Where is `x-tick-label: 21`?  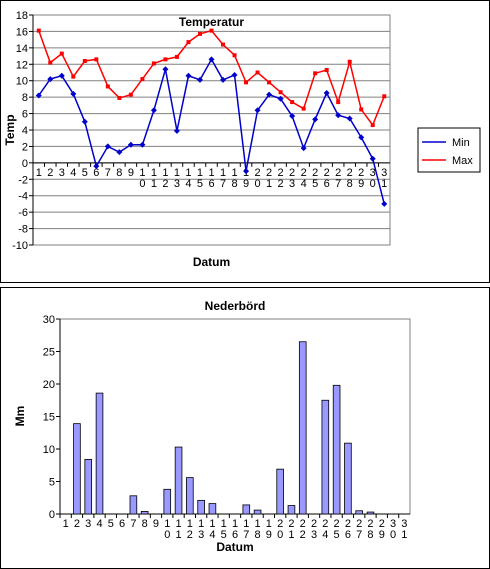
x-tick-label: 21 is located at coordinates (269, 178).